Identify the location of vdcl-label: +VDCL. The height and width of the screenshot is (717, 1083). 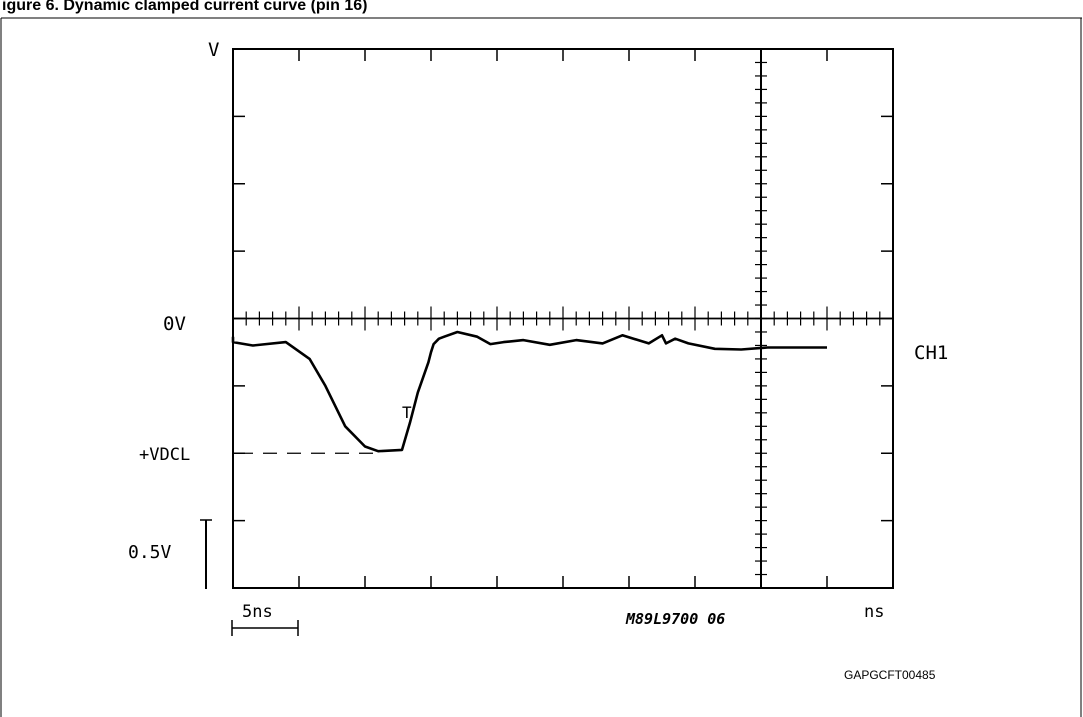
(164, 455).